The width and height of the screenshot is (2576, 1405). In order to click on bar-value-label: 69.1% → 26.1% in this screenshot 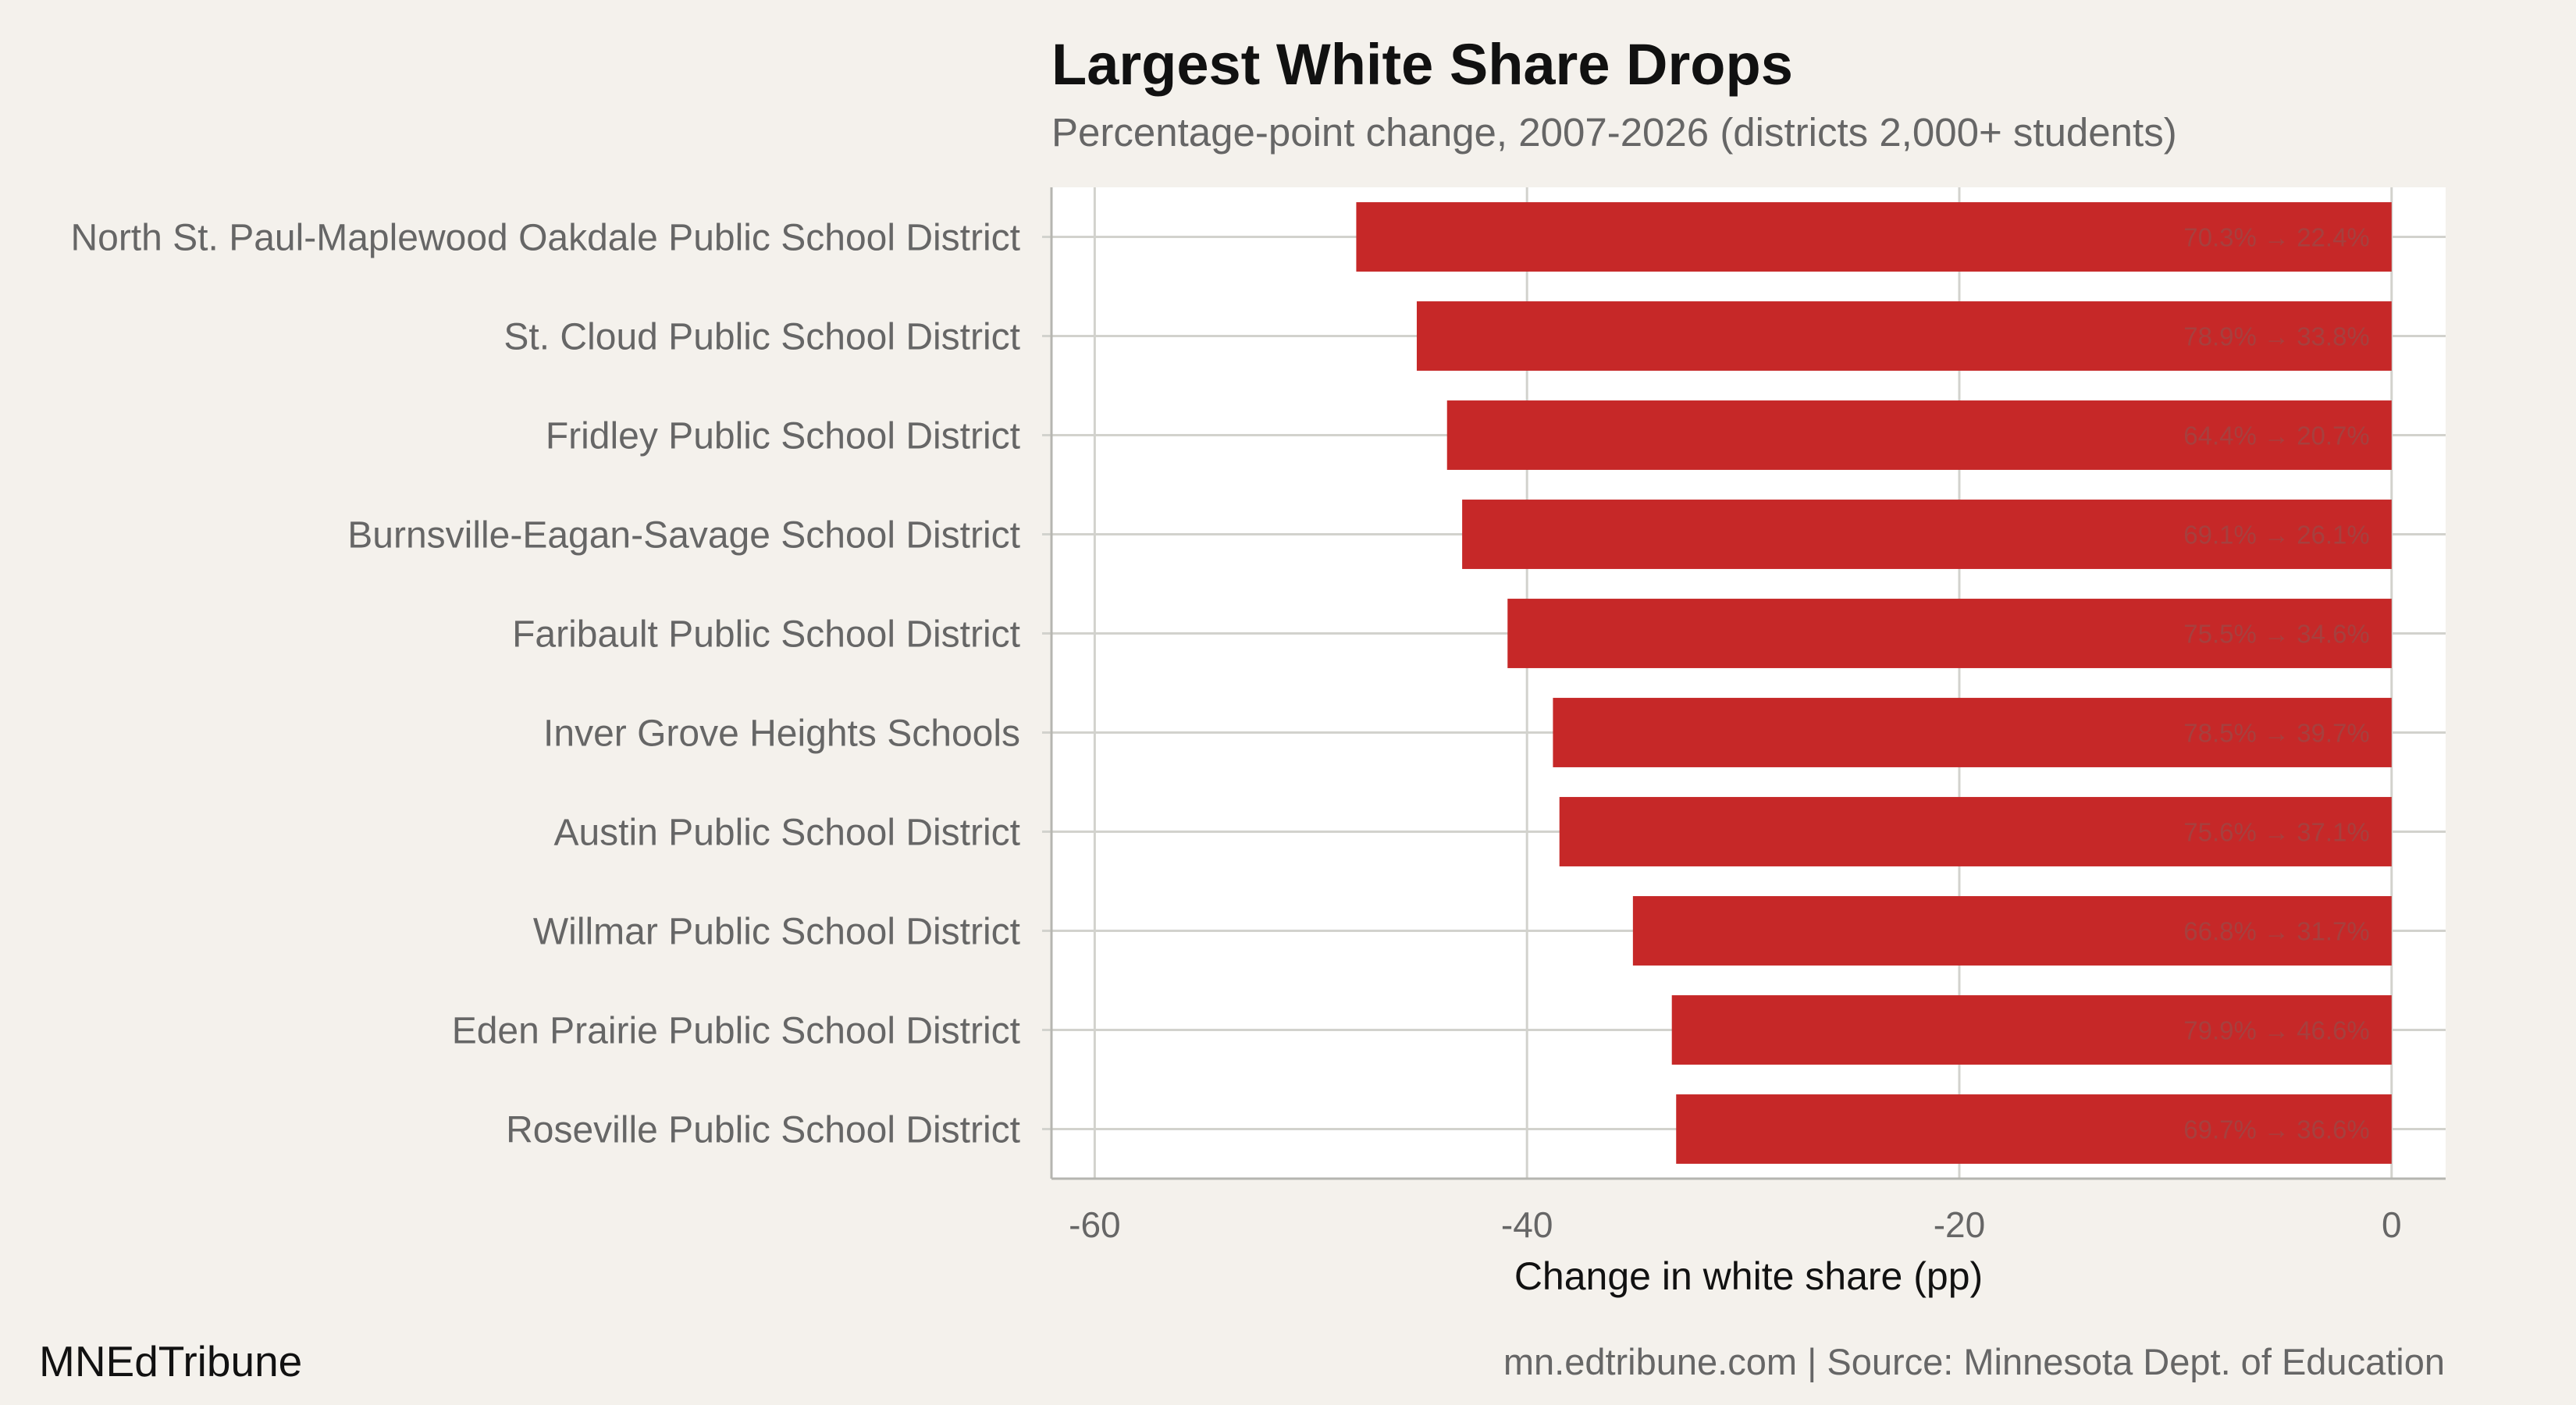, I will do `click(2276, 536)`.